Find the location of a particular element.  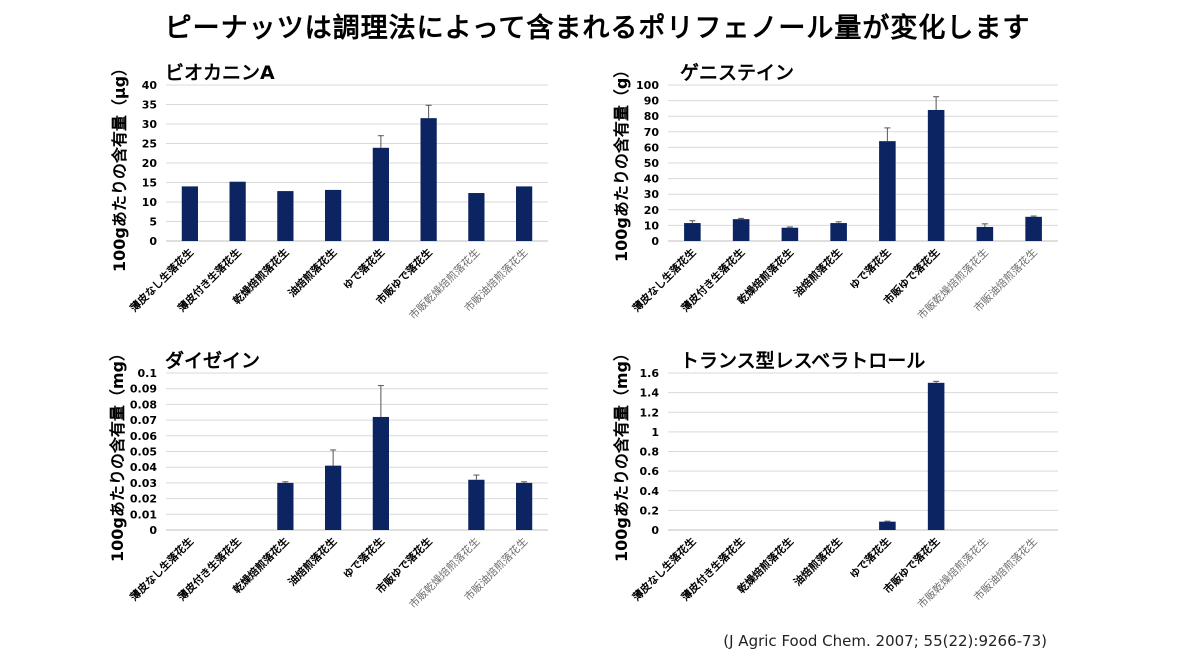

y-tick-label: 1.2 is located at coordinates (650, 412).